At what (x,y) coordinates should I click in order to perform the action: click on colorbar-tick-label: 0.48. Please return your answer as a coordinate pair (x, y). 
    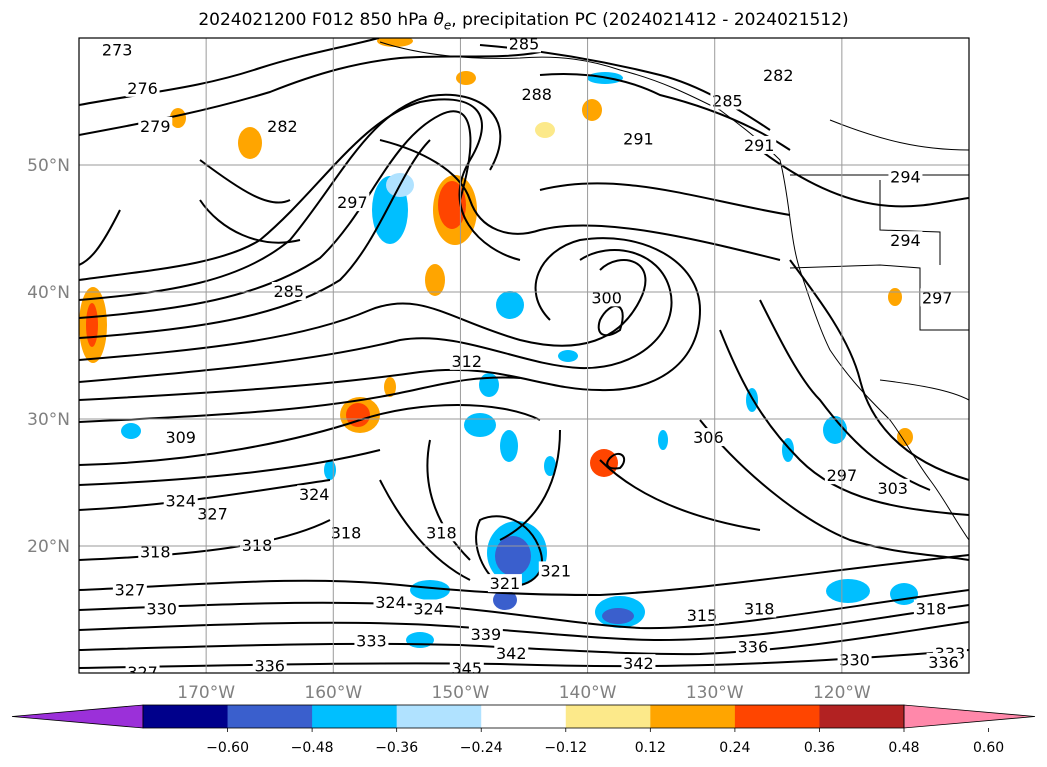
    Looking at the image, I should click on (903, 748).